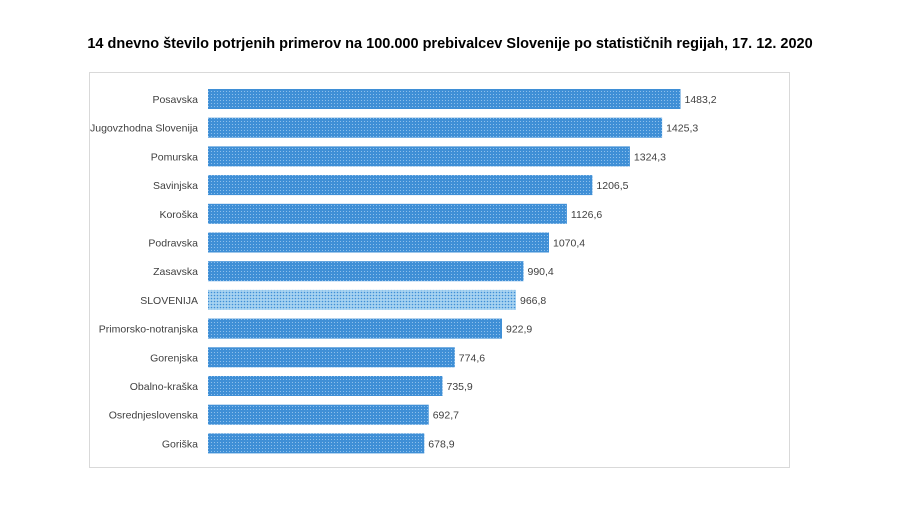  What do you see at coordinates (435, 127) in the screenshot?
I see `bar-jugovzhodna-slovenija` at bounding box center [435, 127].